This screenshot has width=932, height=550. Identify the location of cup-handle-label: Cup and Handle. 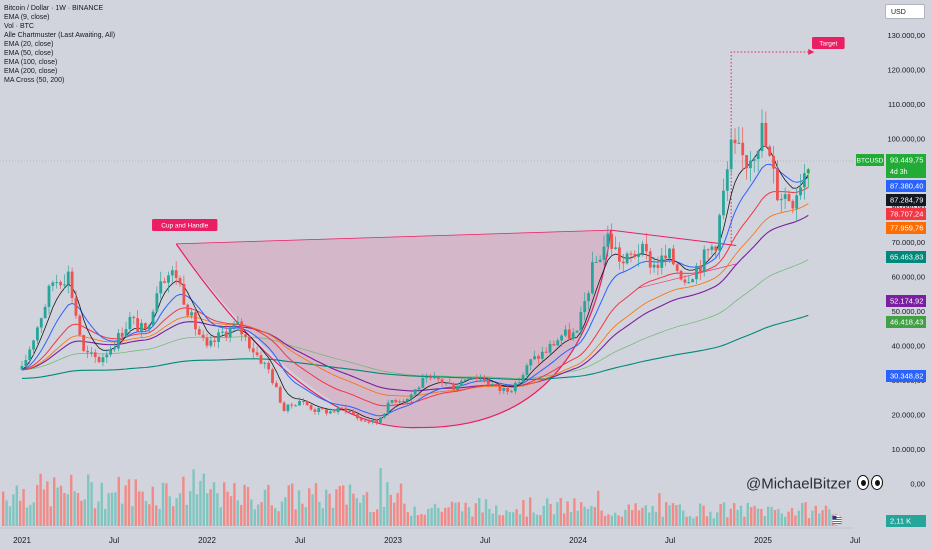
(185, 225).